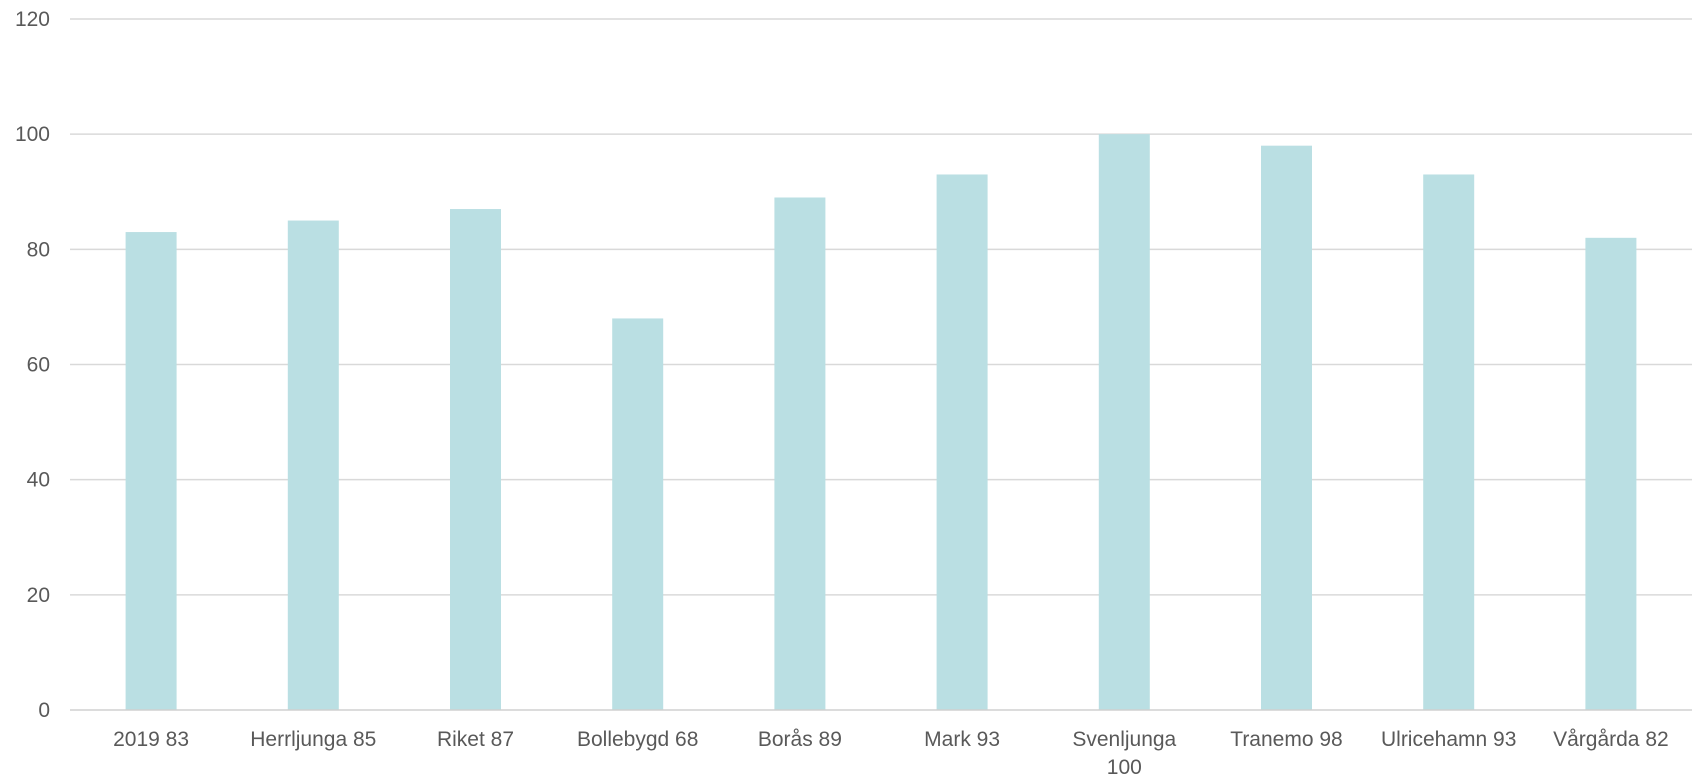  I want to click on x-tick-label: Svenljunga 100, so click(1124, 752).